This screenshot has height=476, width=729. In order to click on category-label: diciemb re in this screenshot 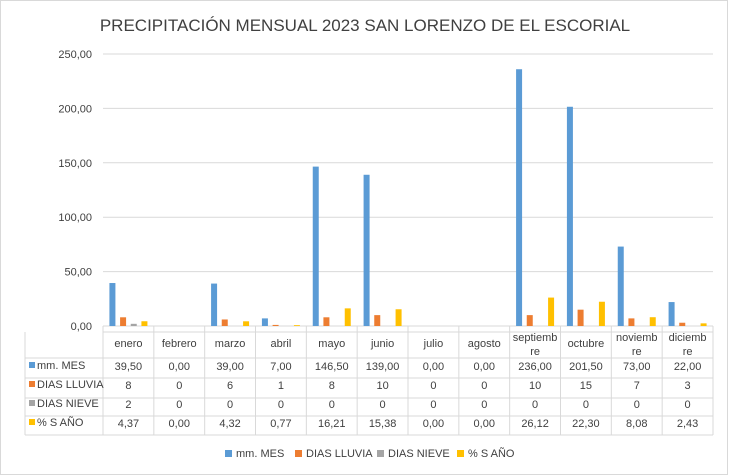, I will do `click(688, 345)`.